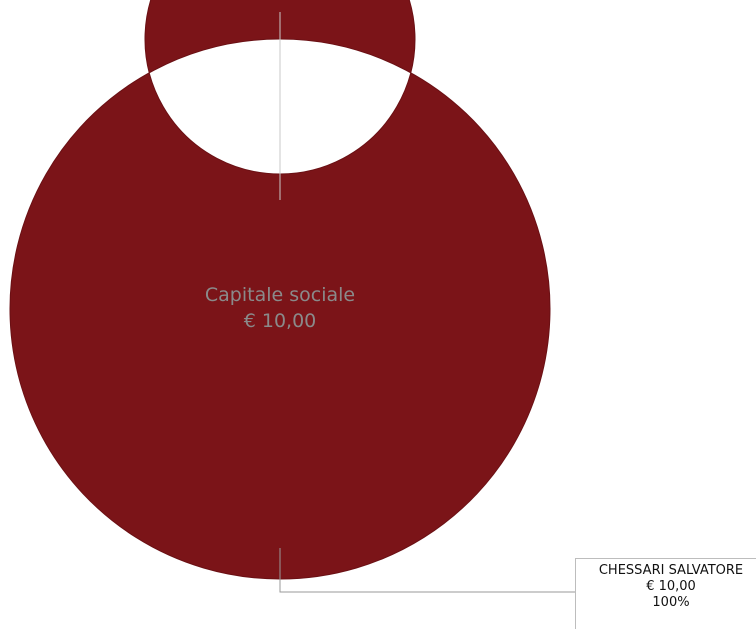  I want to click on slice-label-percent: 100%, so click(671, 602).